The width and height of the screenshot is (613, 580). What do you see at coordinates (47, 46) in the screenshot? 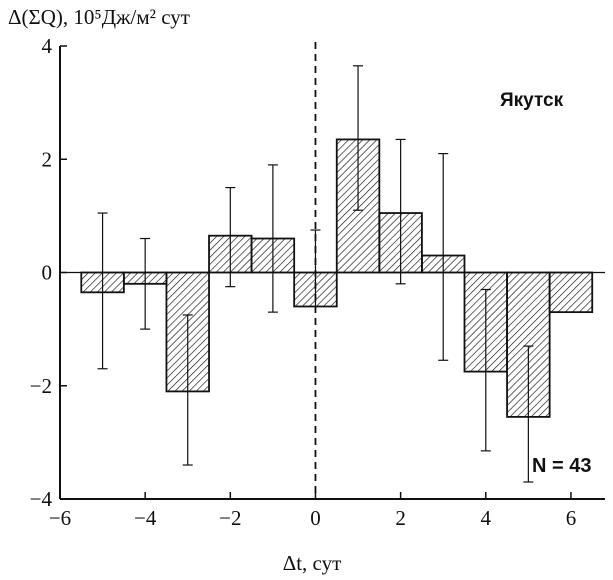
I see `y-tick-label-4: 4` at bounding box center [47, 46].